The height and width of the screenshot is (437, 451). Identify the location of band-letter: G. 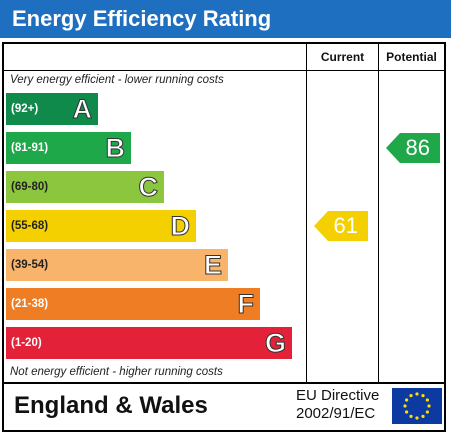
(275, 343).